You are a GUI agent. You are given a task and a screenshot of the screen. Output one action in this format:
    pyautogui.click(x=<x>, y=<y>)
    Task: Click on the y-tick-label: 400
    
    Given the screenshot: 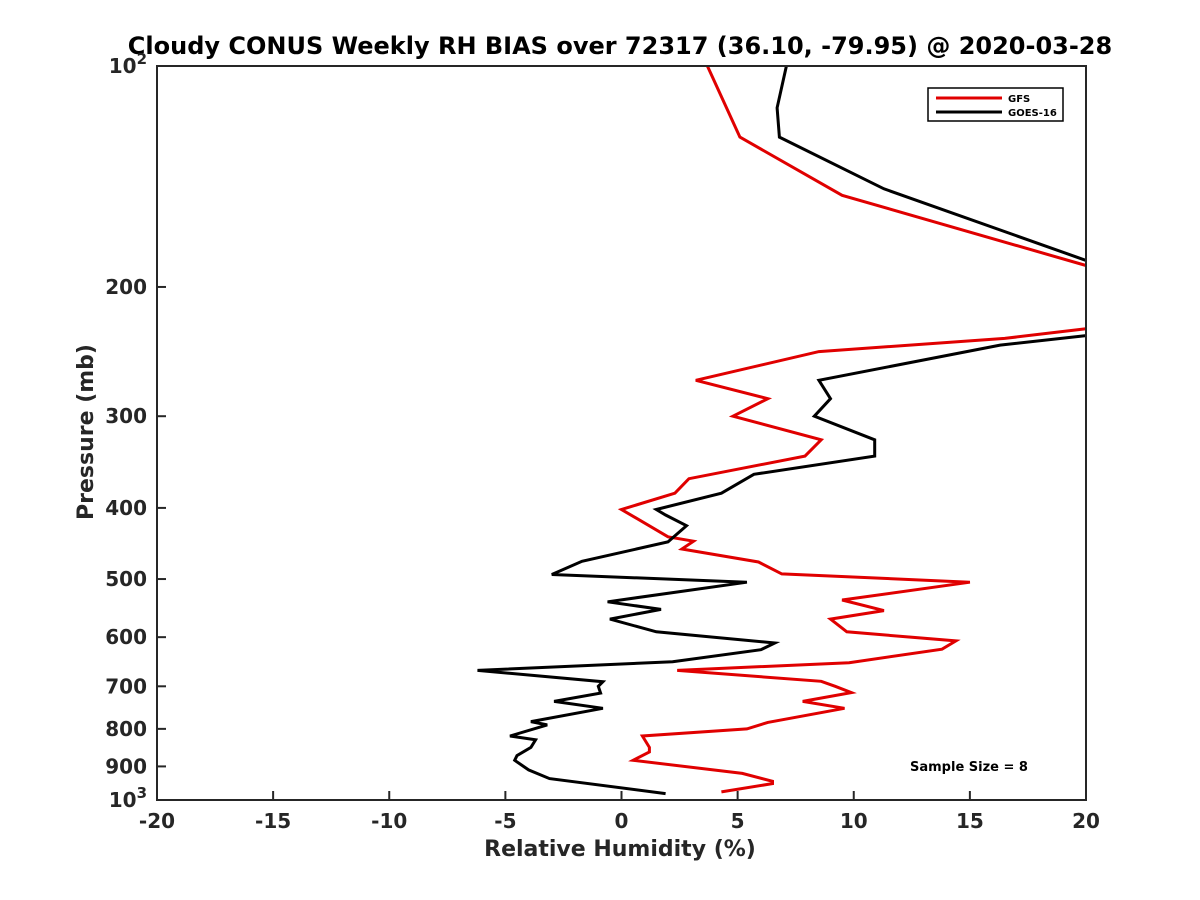 What is the action you would take?
    pyautogui.click(x=126, y=508)
    